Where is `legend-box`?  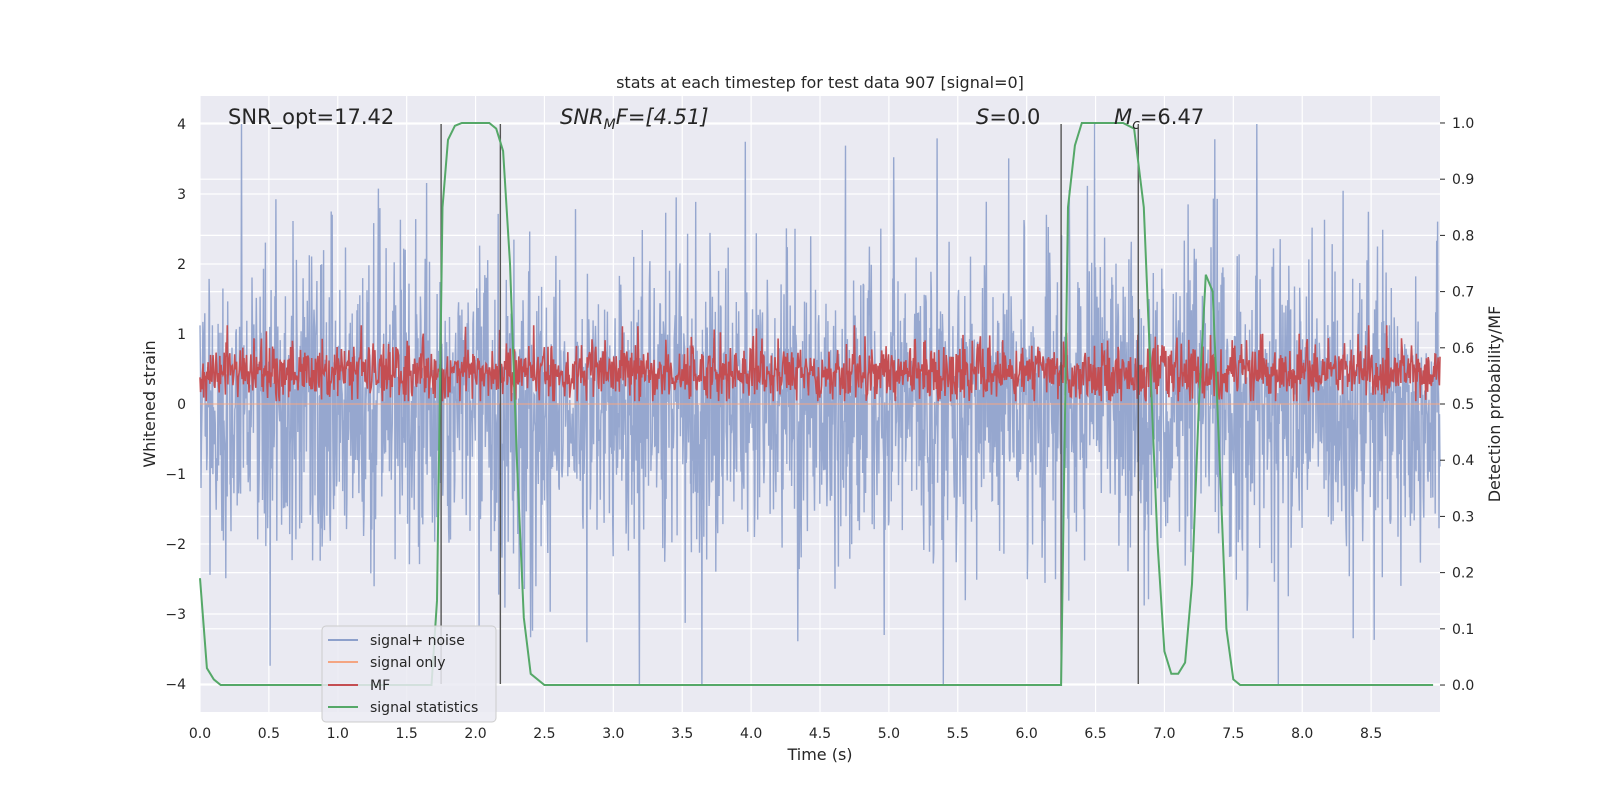 legend-box is located at coordinates (409, 674).